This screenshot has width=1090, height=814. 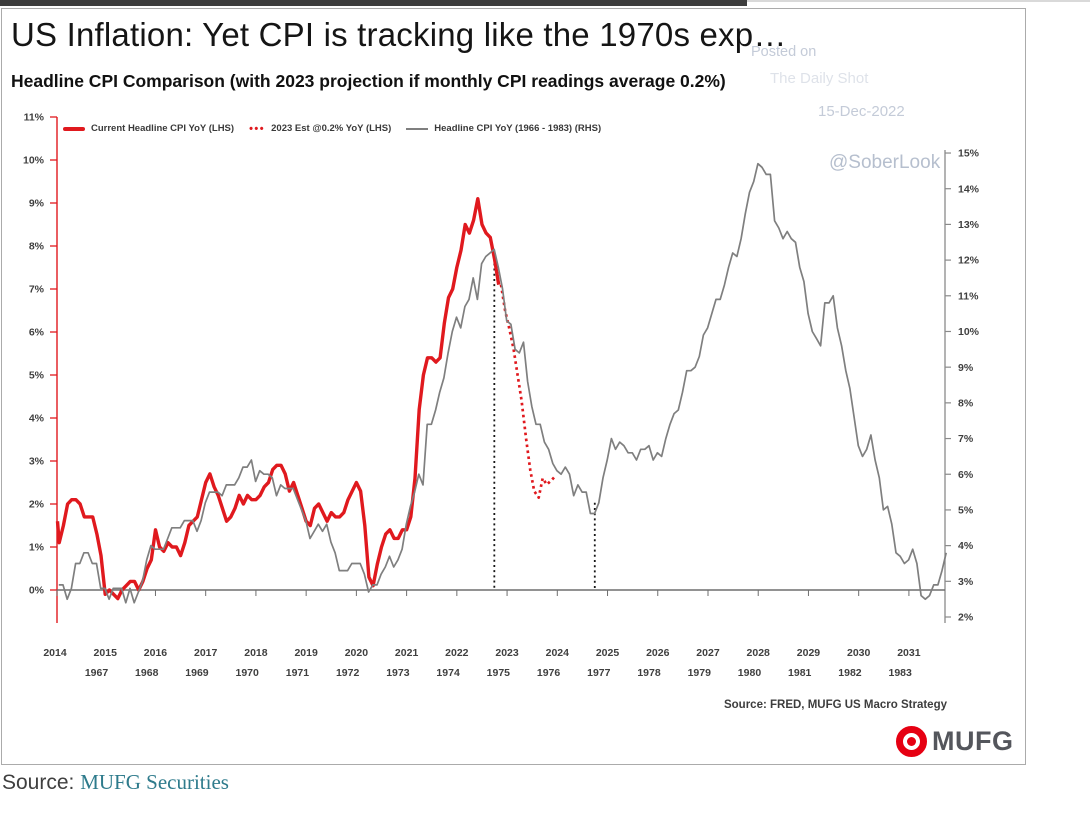 I want to click on chart-source-note: Source: FRED, MUFG US Macro Strategy, so click(x=835, y=705).